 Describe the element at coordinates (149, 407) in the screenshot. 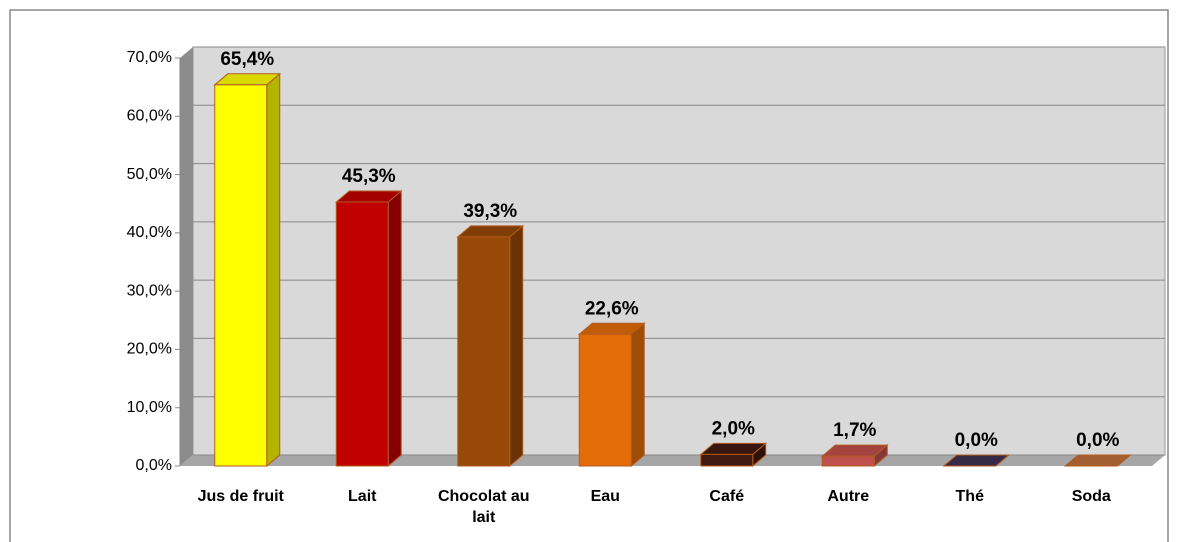

I see `y-tick-label: 10,0%` at that location.